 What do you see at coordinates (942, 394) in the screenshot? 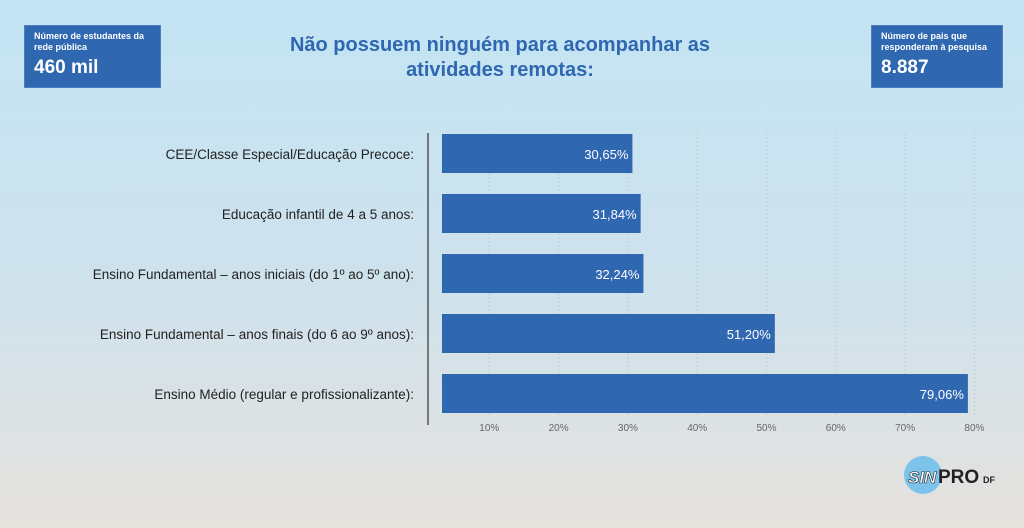
I see `bar-value-label: 79,06%` at bounding box center [942, 394].